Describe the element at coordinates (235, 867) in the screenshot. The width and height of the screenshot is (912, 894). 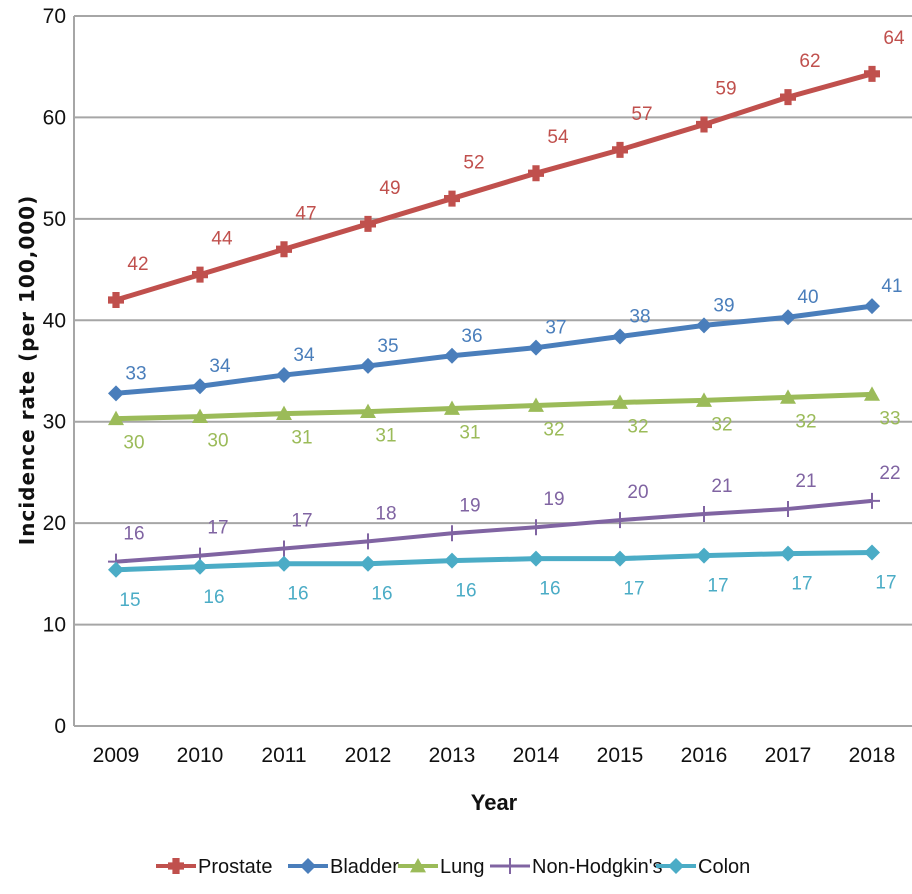
I see `legend-label: Prostate` at that location.